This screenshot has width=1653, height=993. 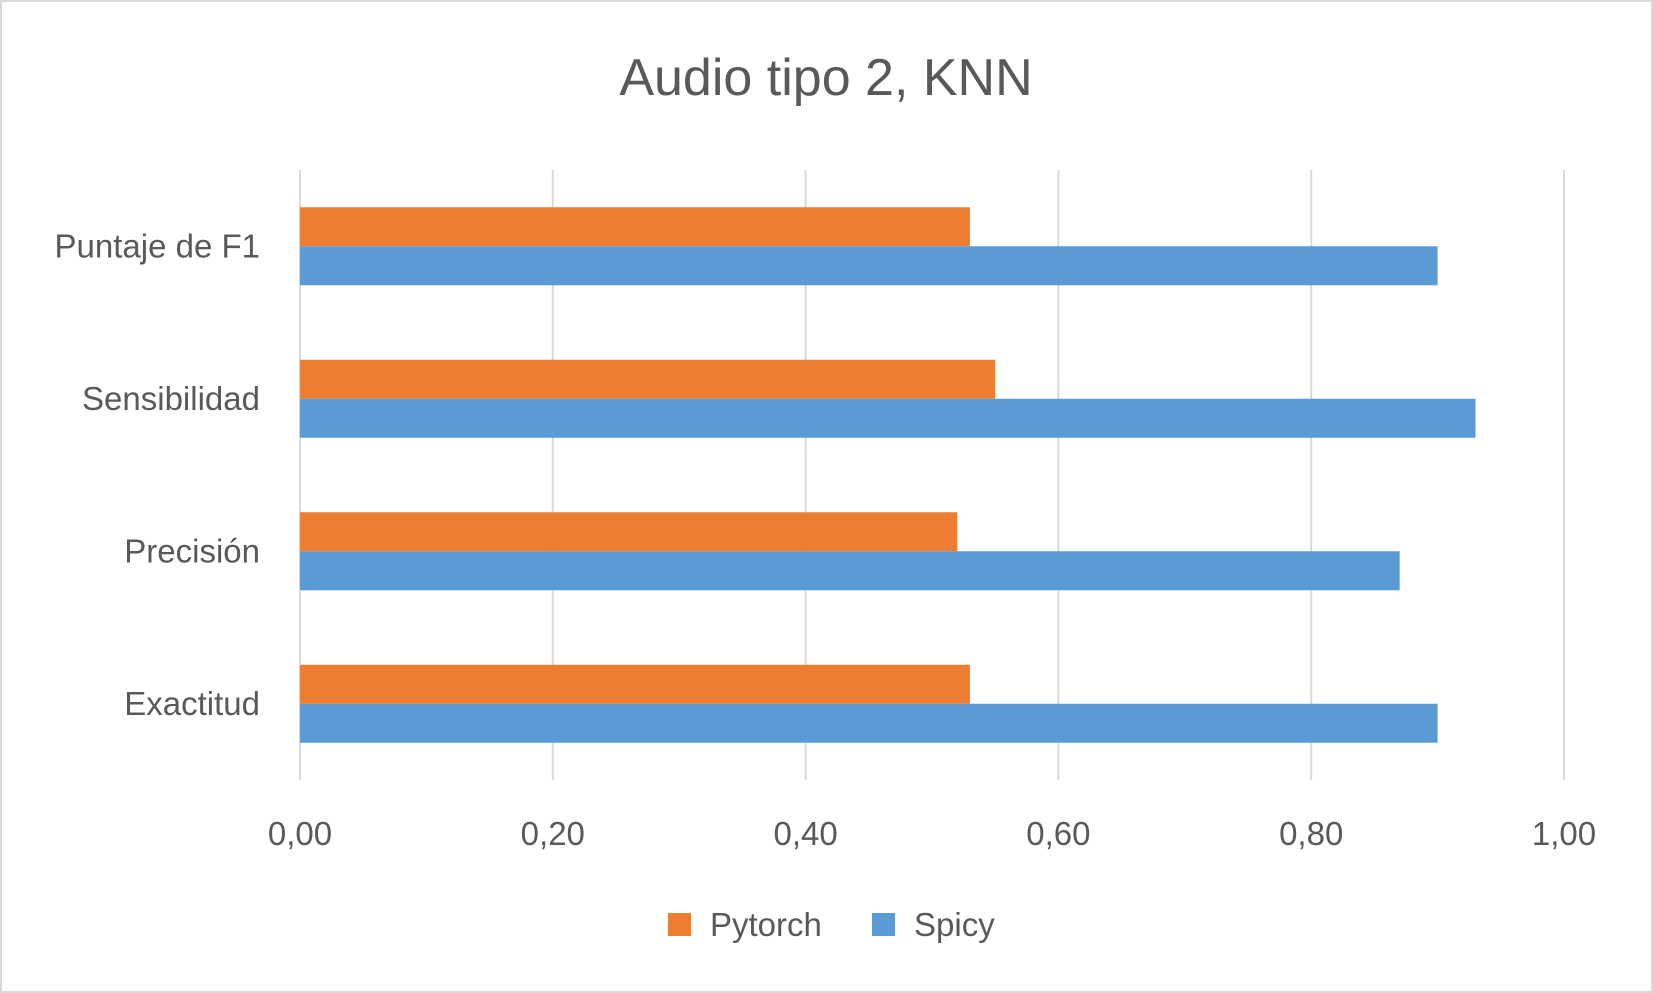 What do you see at coordinates (766, 924) in the screenshot?
I see `legend-label-pytorch: Pytorch` at bounding box center [766, 924].